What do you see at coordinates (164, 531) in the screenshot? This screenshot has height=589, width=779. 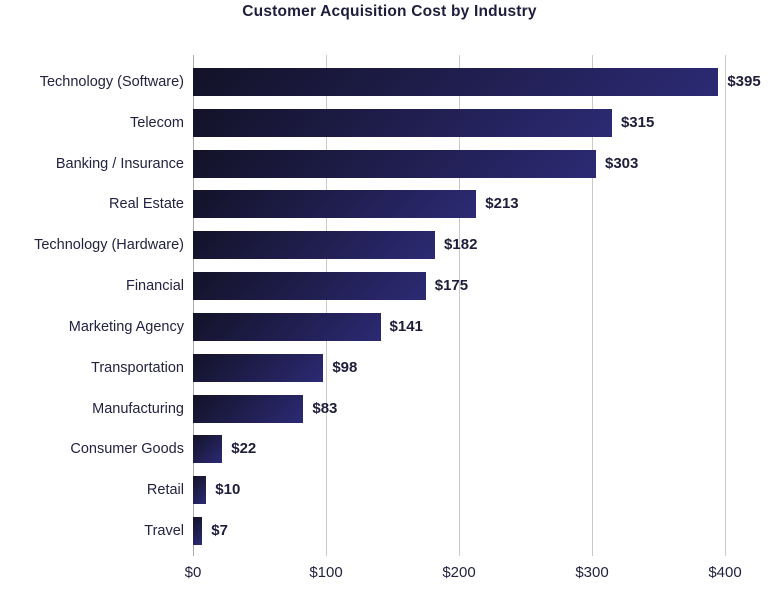 I see `category-label: Travel` at bounding box center [164, 531].